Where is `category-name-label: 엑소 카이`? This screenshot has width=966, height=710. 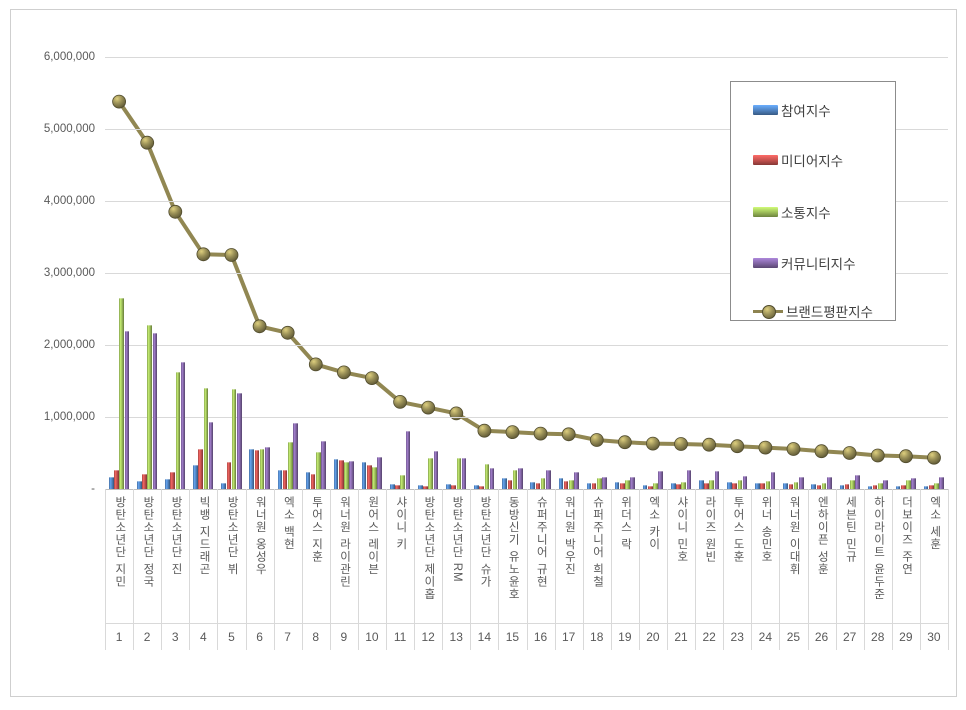 category-name-label: 엑소 카이 is located at coordinates (653, 523).